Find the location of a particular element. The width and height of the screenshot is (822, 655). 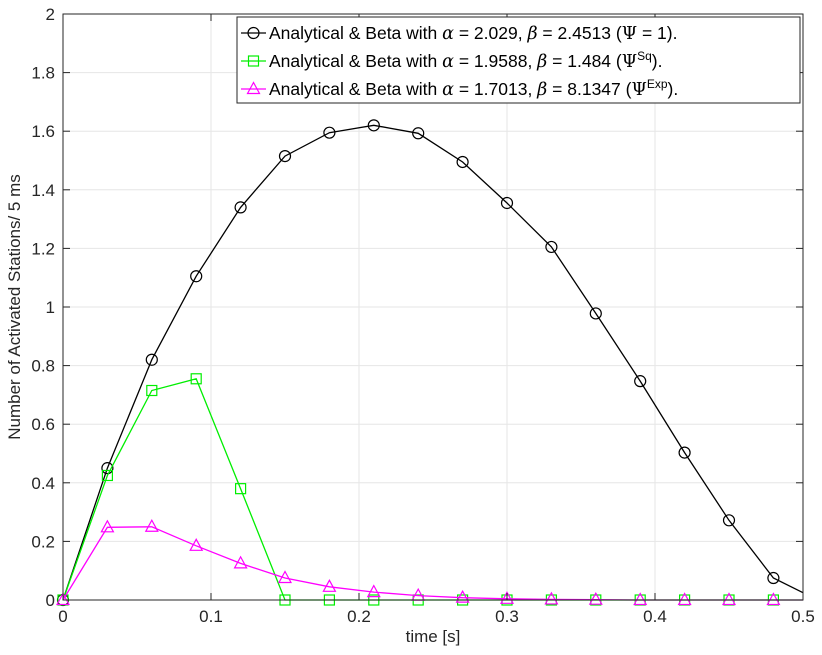

x-axis-label: time [s] is located at coordinates (433, 636).